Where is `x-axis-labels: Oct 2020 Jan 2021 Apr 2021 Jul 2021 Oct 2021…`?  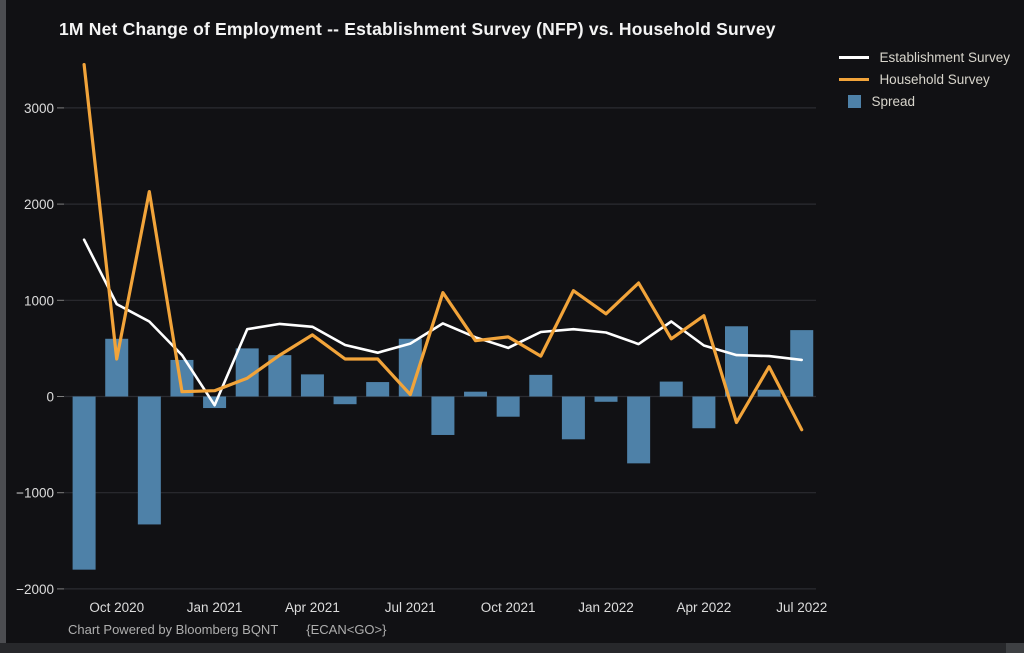 x-axis-labels: Oct 2020 Jan 2021 Apr 2021 Jul 2021 Oct 2021… is located at coordinates (458, 607).